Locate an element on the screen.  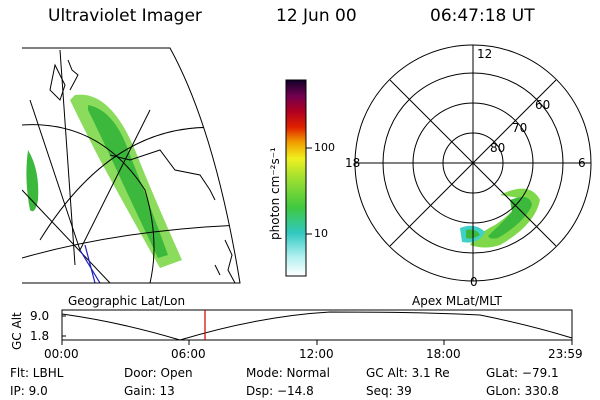
mlat-label-60: 60 is located at coordinates (543, 105).